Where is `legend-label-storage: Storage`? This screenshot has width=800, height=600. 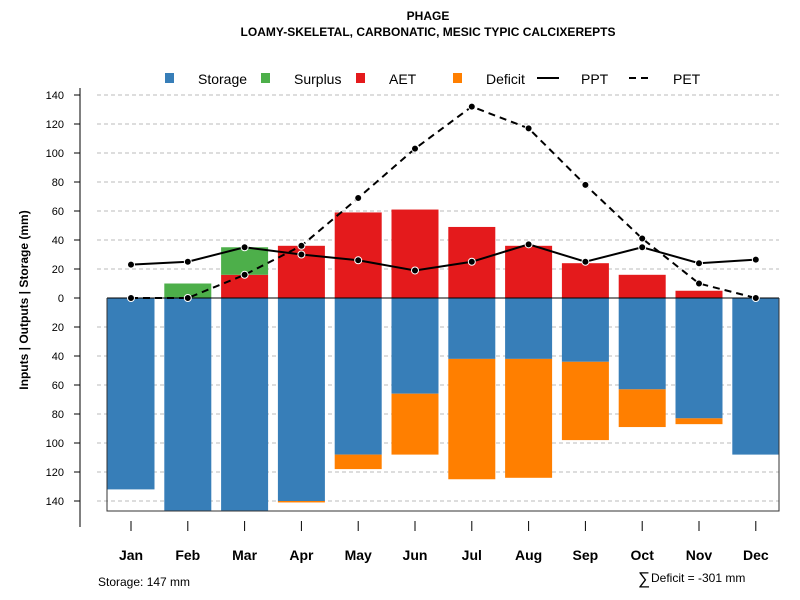
legend-label-storage: Storage is located at coordinates (222, 79).